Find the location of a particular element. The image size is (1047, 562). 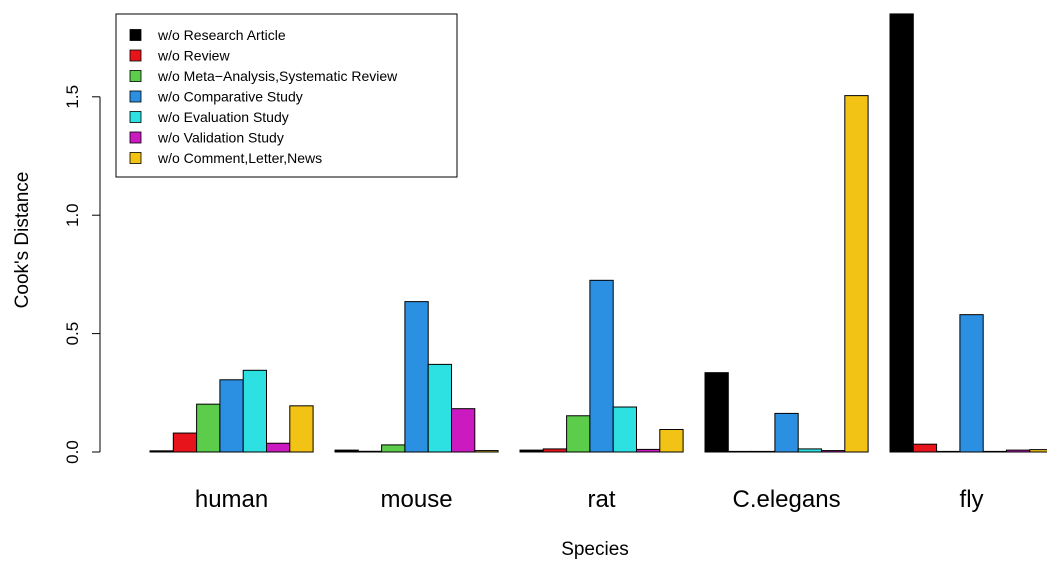

category-label: human is located at coordinates (231, 499).